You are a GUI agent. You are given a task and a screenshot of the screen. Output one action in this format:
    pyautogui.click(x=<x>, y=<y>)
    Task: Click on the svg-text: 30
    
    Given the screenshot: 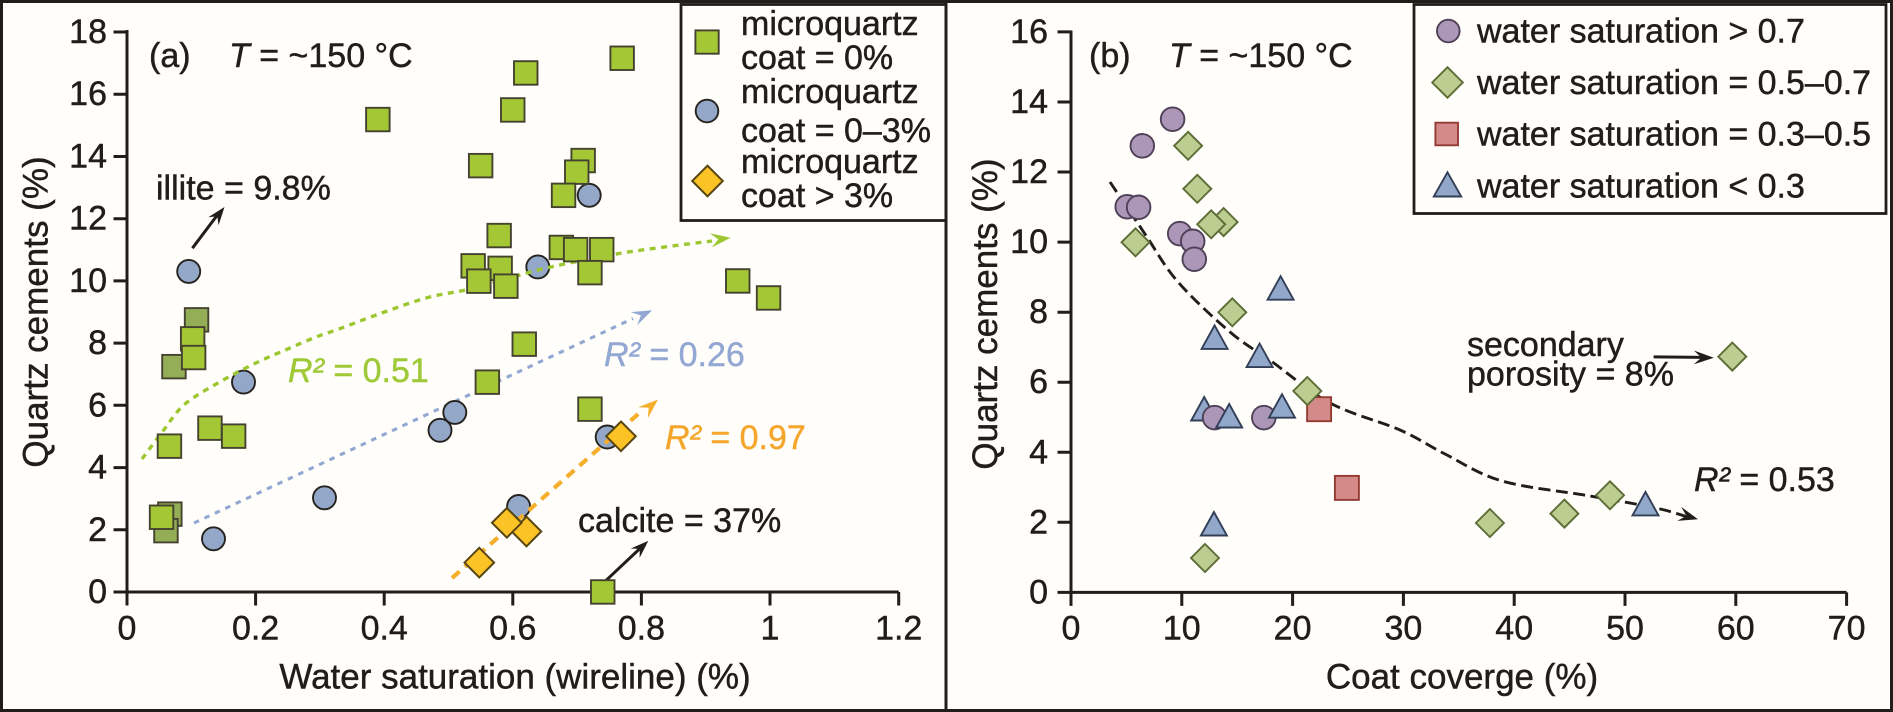 What is the action you would take?
    pyautogui.click(x=1403, y=629)
    